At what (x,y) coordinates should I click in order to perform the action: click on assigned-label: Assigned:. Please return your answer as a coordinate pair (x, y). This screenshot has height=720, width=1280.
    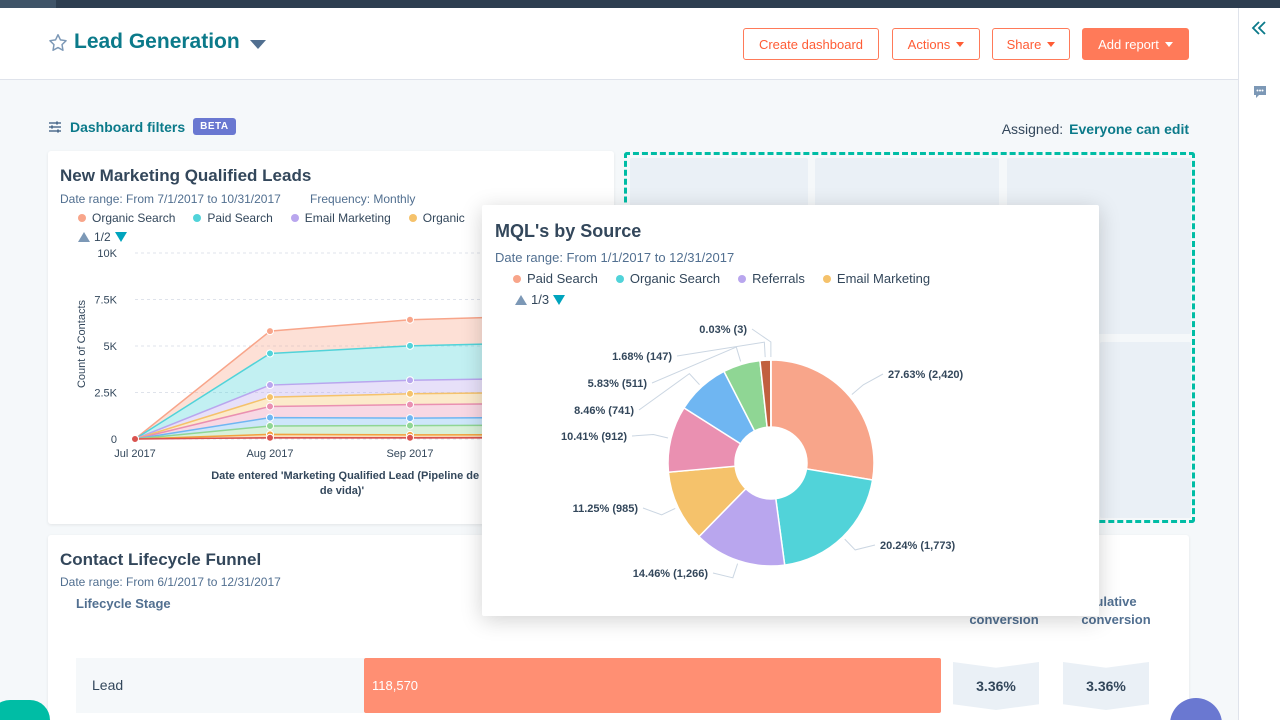
    Looking at the image, I should click on (1032, 129).